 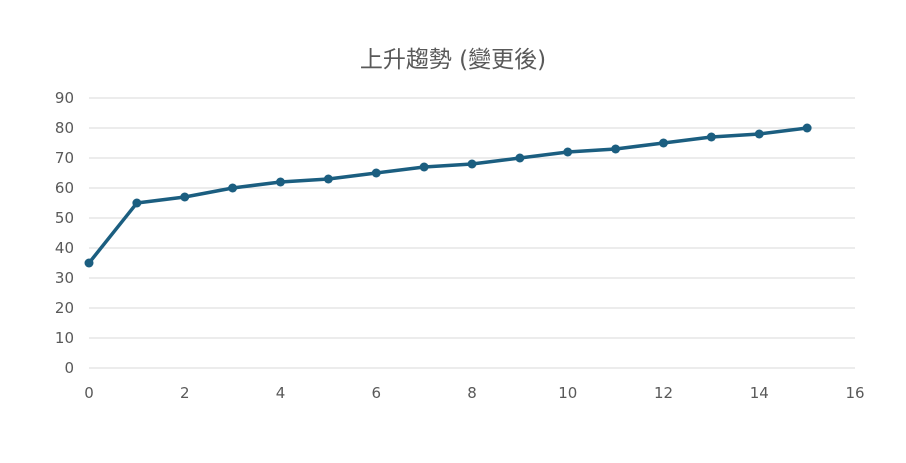 I want to click on y-tick-label: 10, so click(x=64, y=338).